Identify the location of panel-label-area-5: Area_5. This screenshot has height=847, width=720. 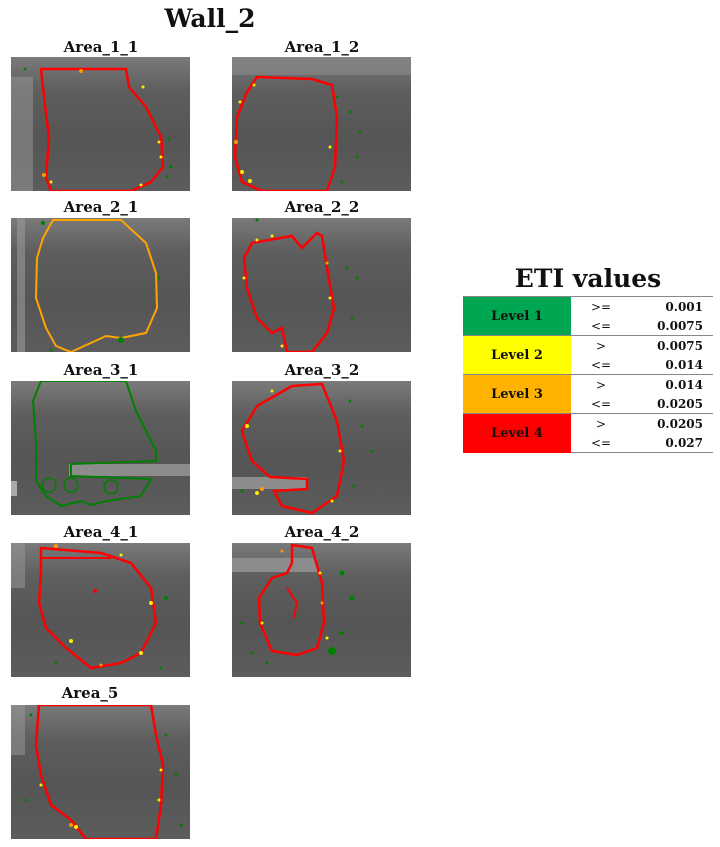
(90, 693).